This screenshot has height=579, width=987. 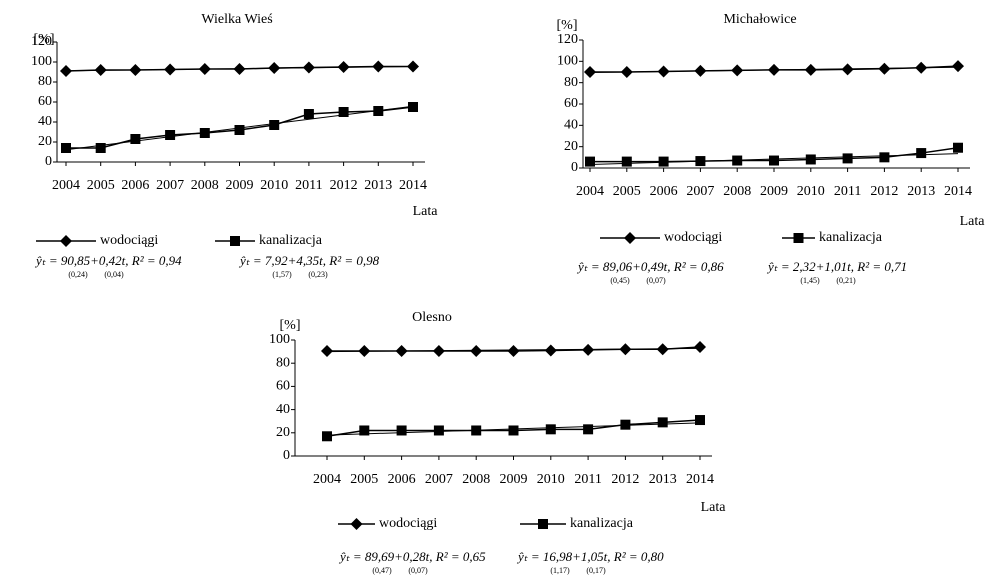 What do you see at coordinates (590, 556) in the screenshot?
I see `equation: ŷₜ = 16,98+1,05t, R² = 0,80` at bounding box center [590, 556].